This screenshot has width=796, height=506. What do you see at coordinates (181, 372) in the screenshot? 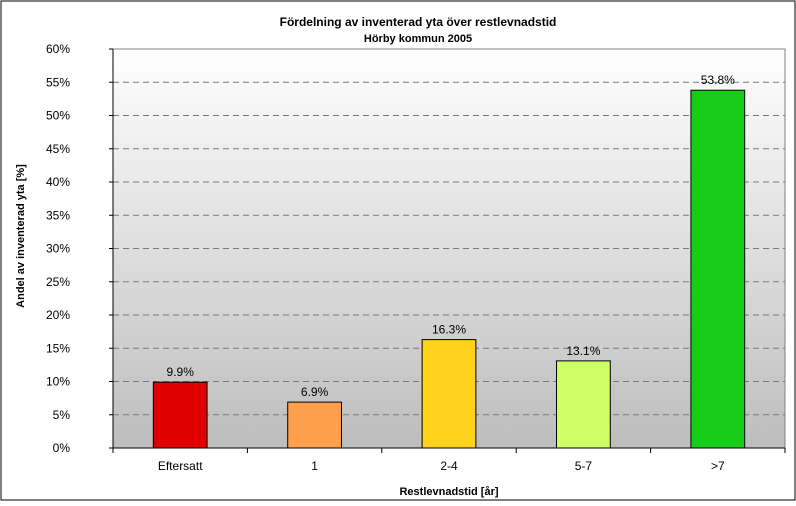
I see `data-label: 9.9%` at bounding box center [181, 372].